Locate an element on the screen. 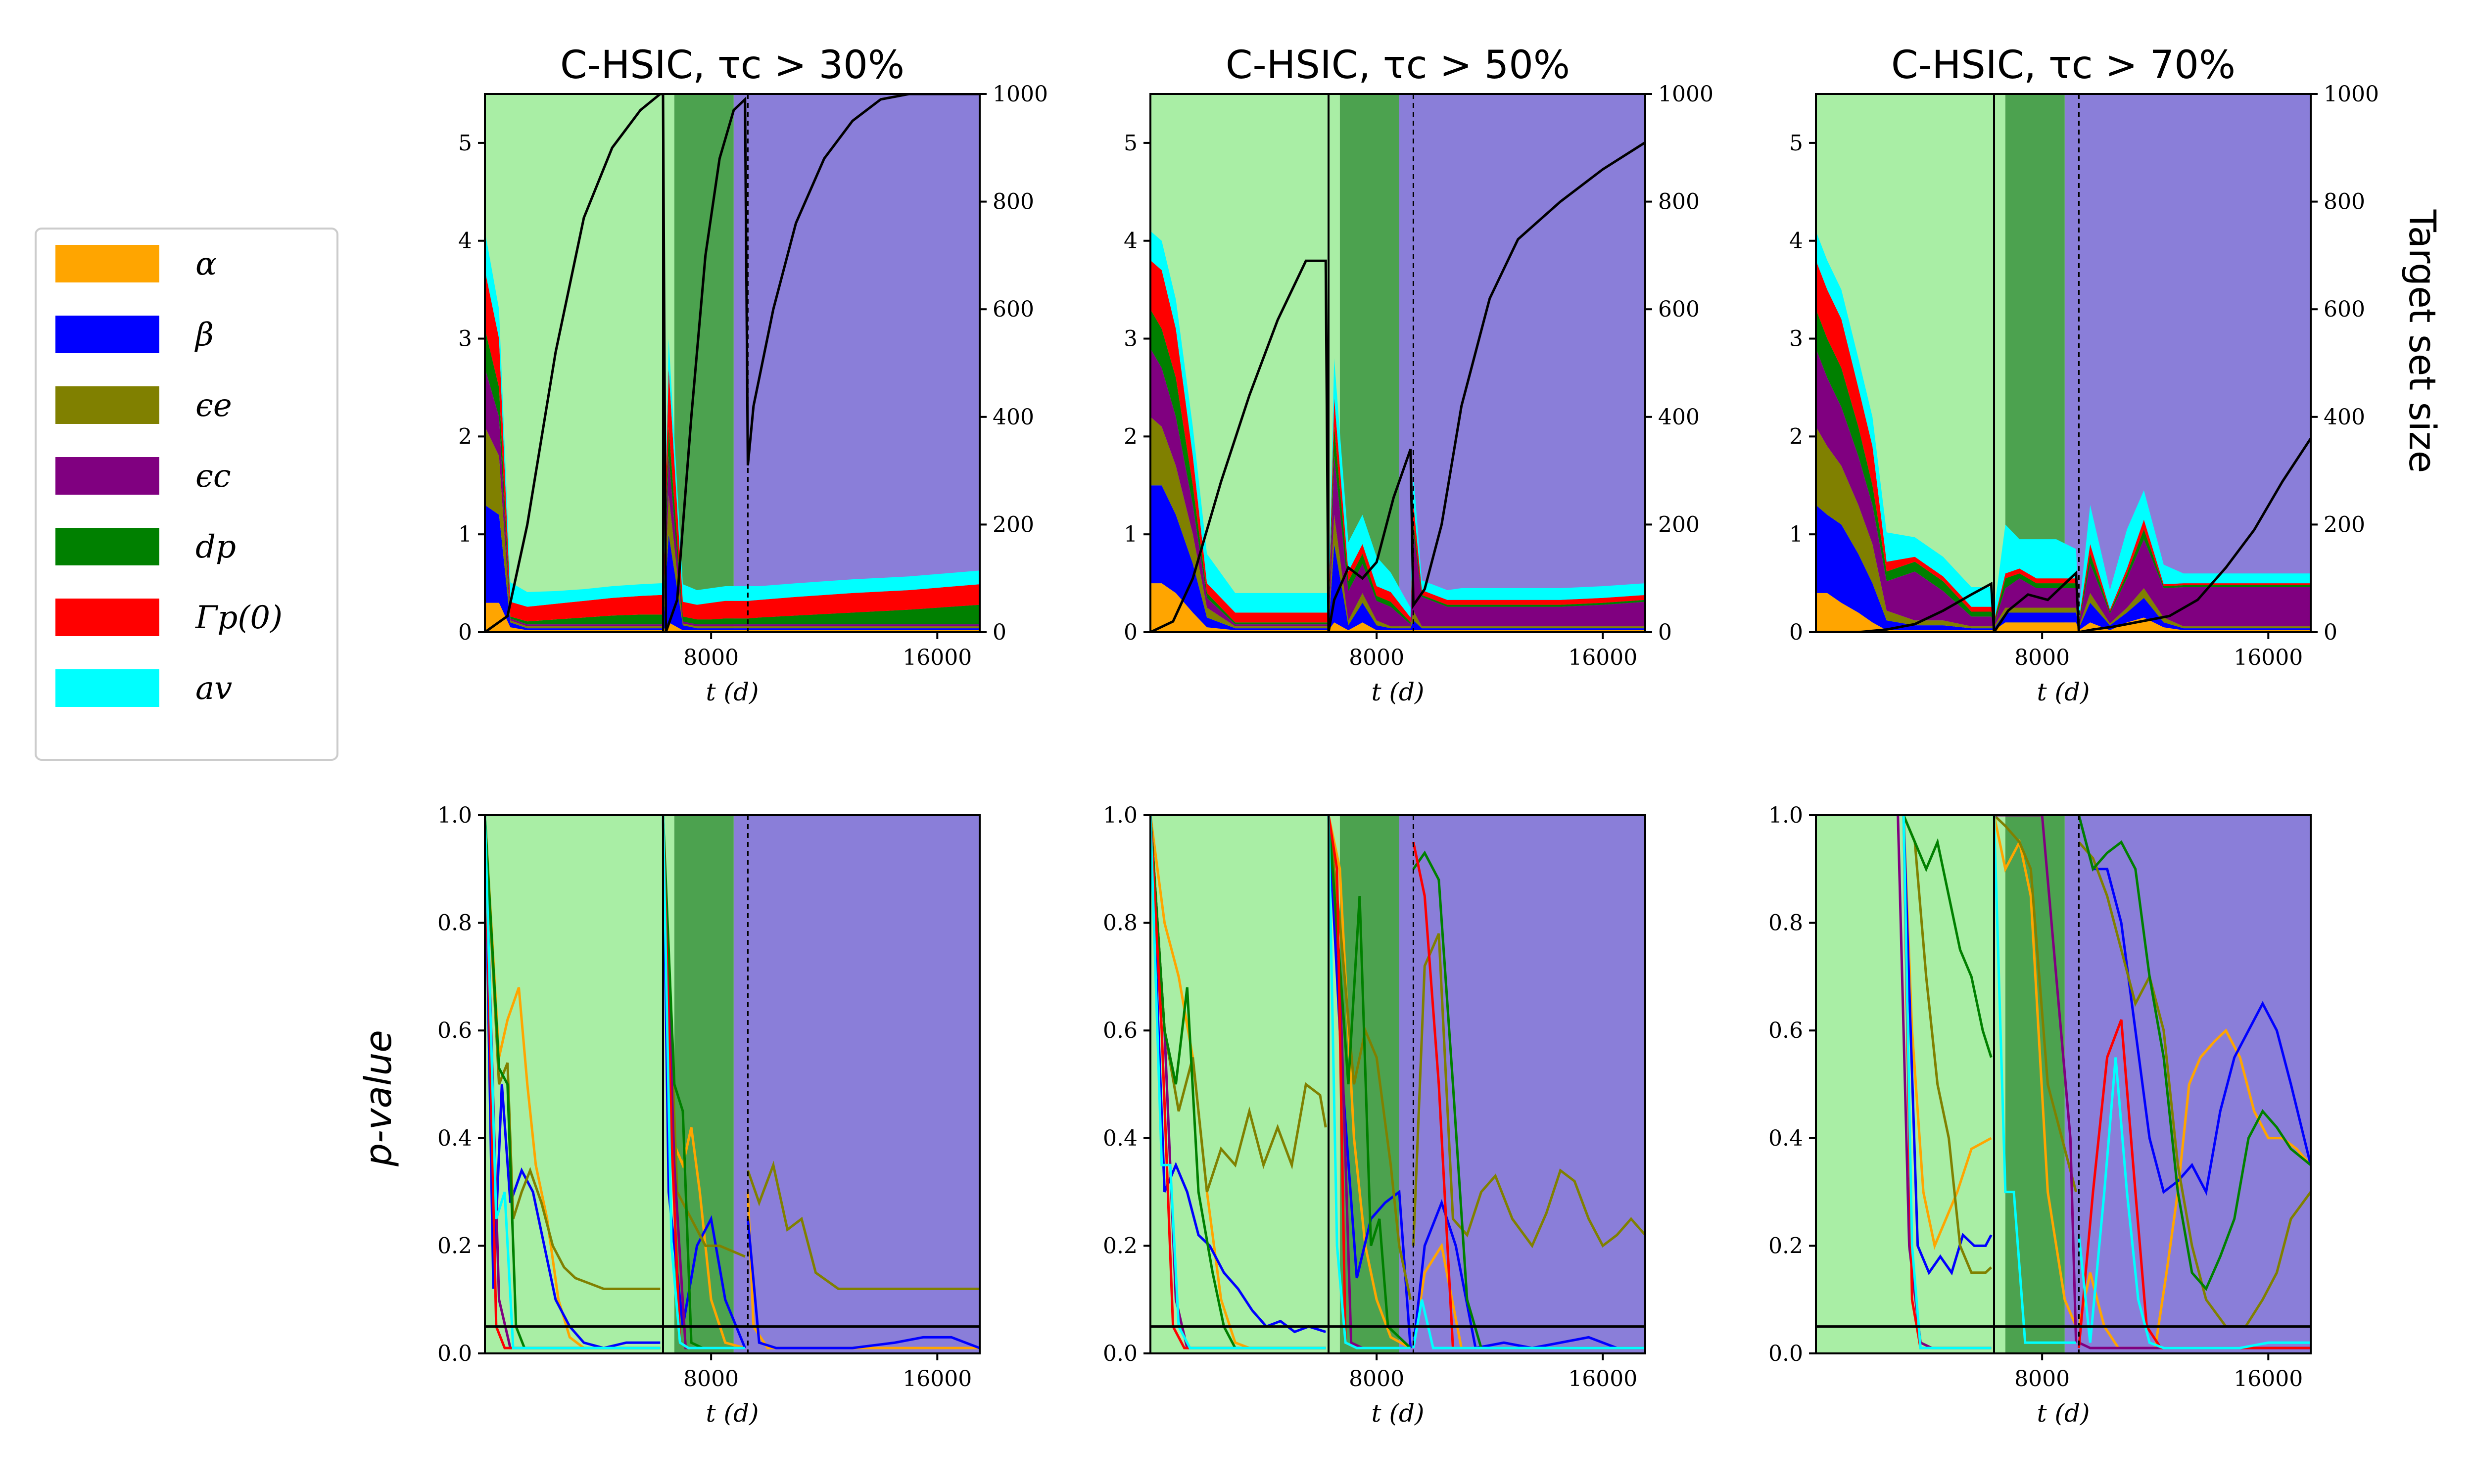  pvalue-axis-label: p-value is located at coordinates (379, 1098).